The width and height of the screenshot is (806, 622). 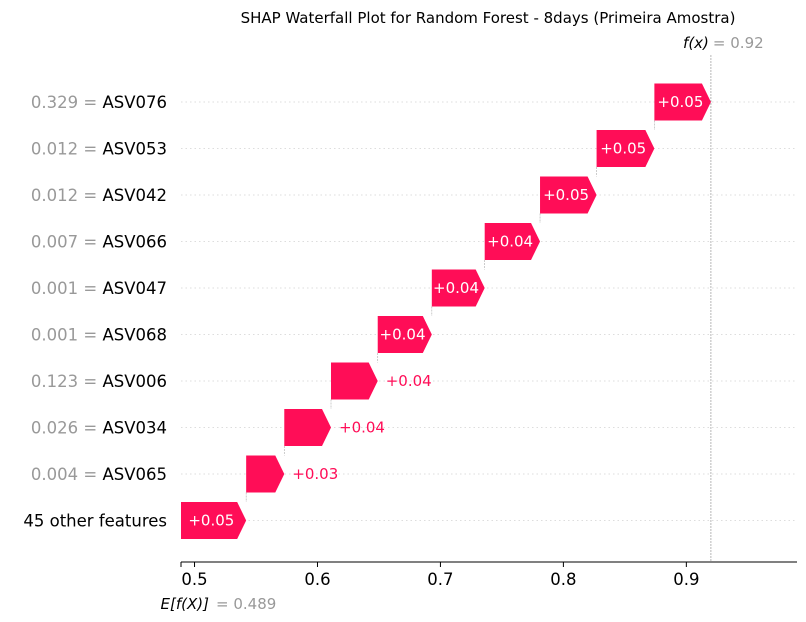 I want to click on bar-asv042, so click(x=568, y=195).